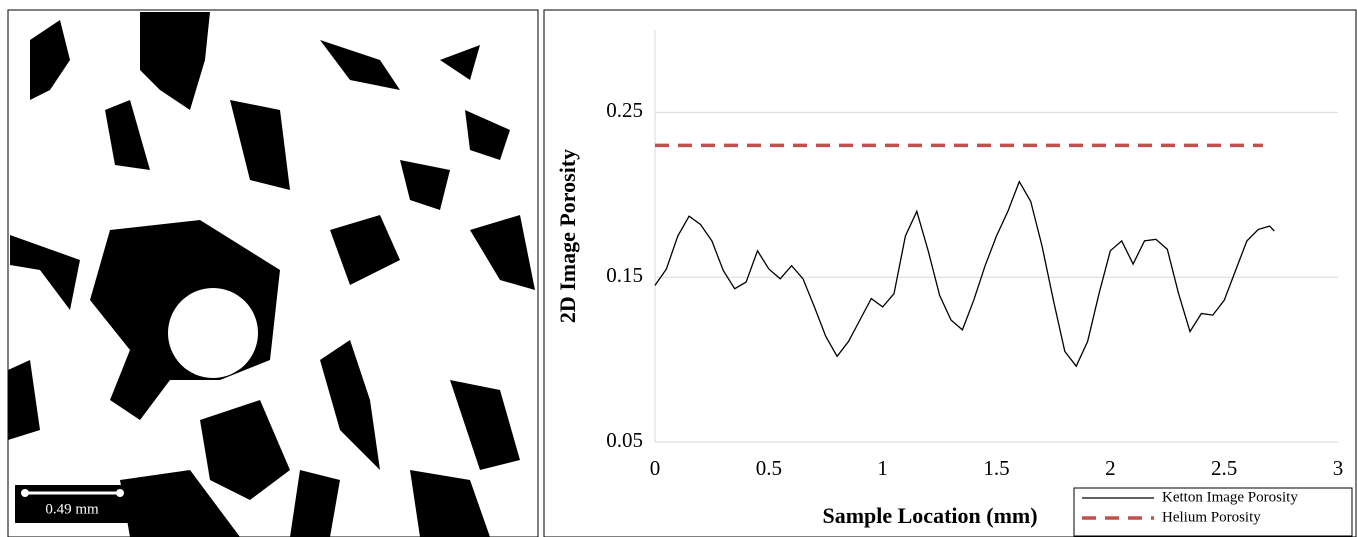  Describe the element at coordinates (882, 468) in the screenshot. I see `x-tick-label: 1` at that location.